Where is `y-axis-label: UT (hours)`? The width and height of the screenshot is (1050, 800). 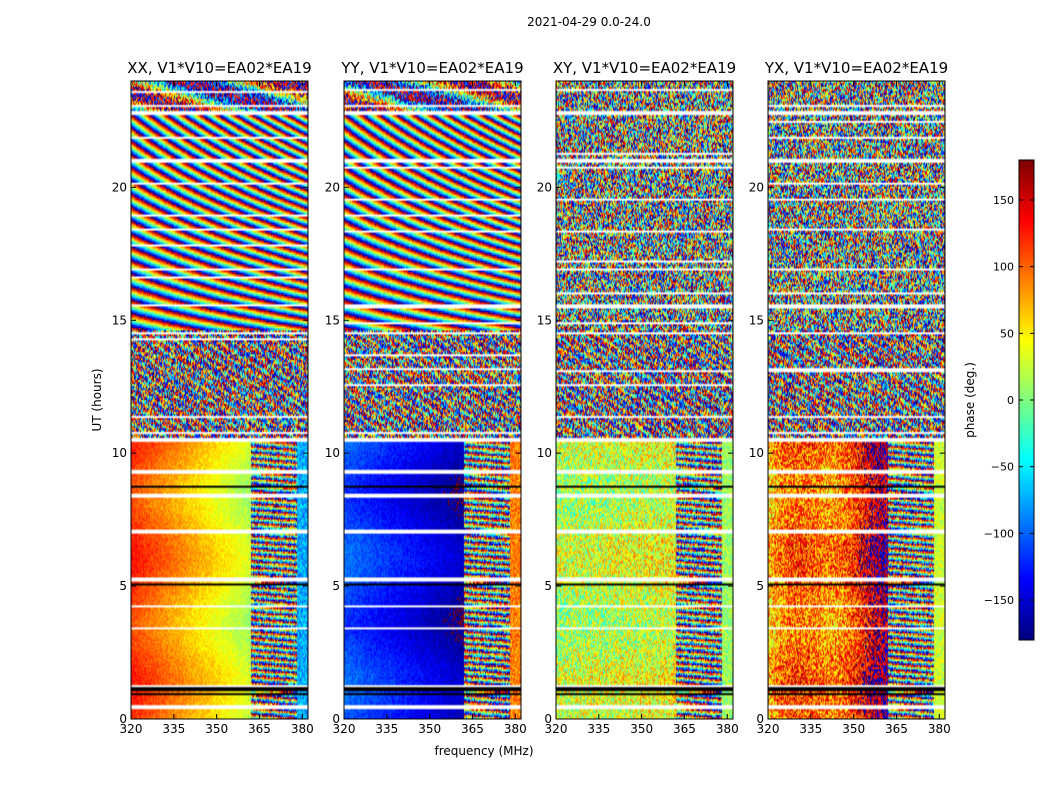
y-axis-label: UT (hours) is located at coordinates (97, 399).